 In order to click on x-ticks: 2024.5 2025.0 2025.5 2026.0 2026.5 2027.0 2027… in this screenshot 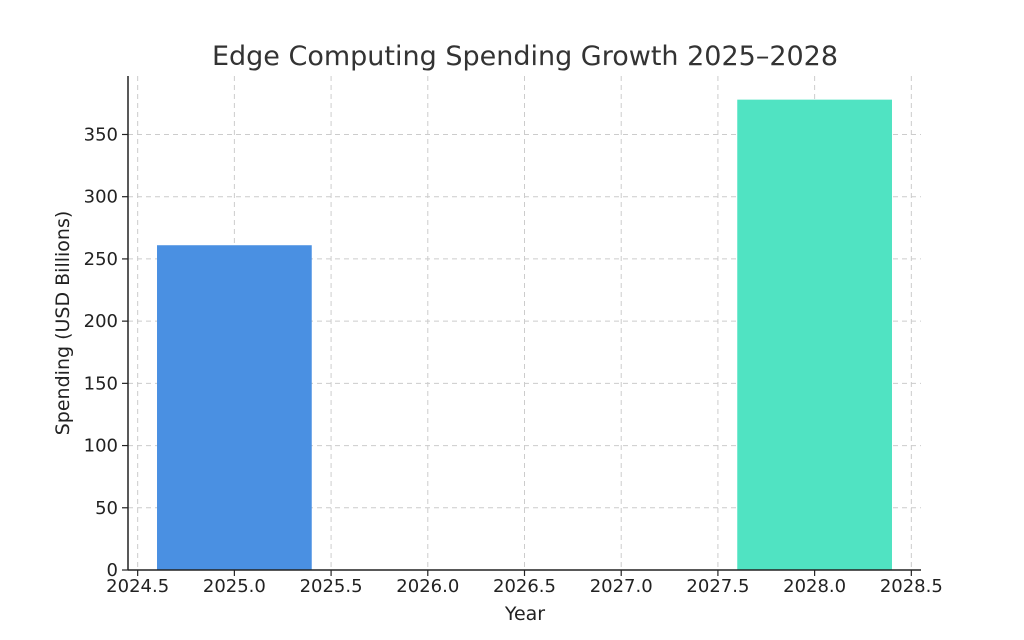, I will do `click(524, 583)`.